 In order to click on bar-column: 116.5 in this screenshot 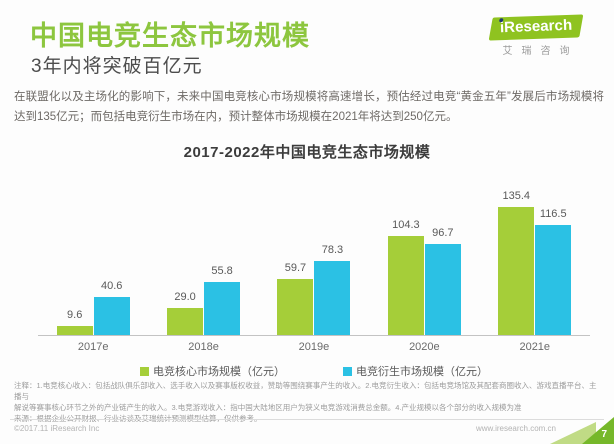, I will do `click(553, 271)`.